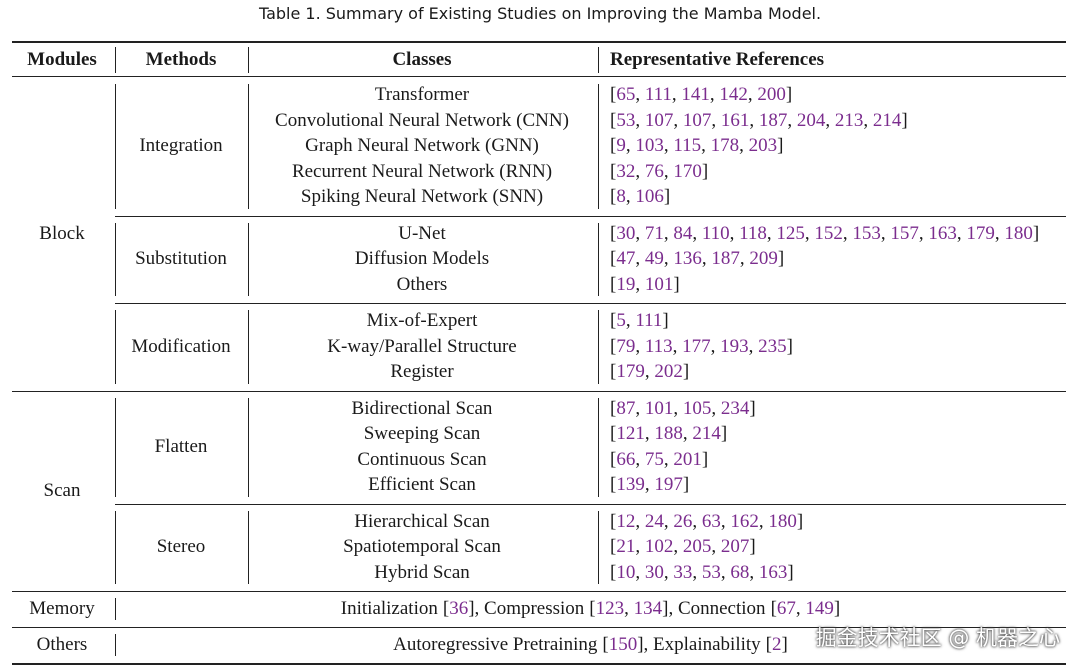 The image size is (1080, 670). What do you see at coordinates (707, 644) in the screenshot?
I see `item-label: Explainability` at bounding box center [707, 644].